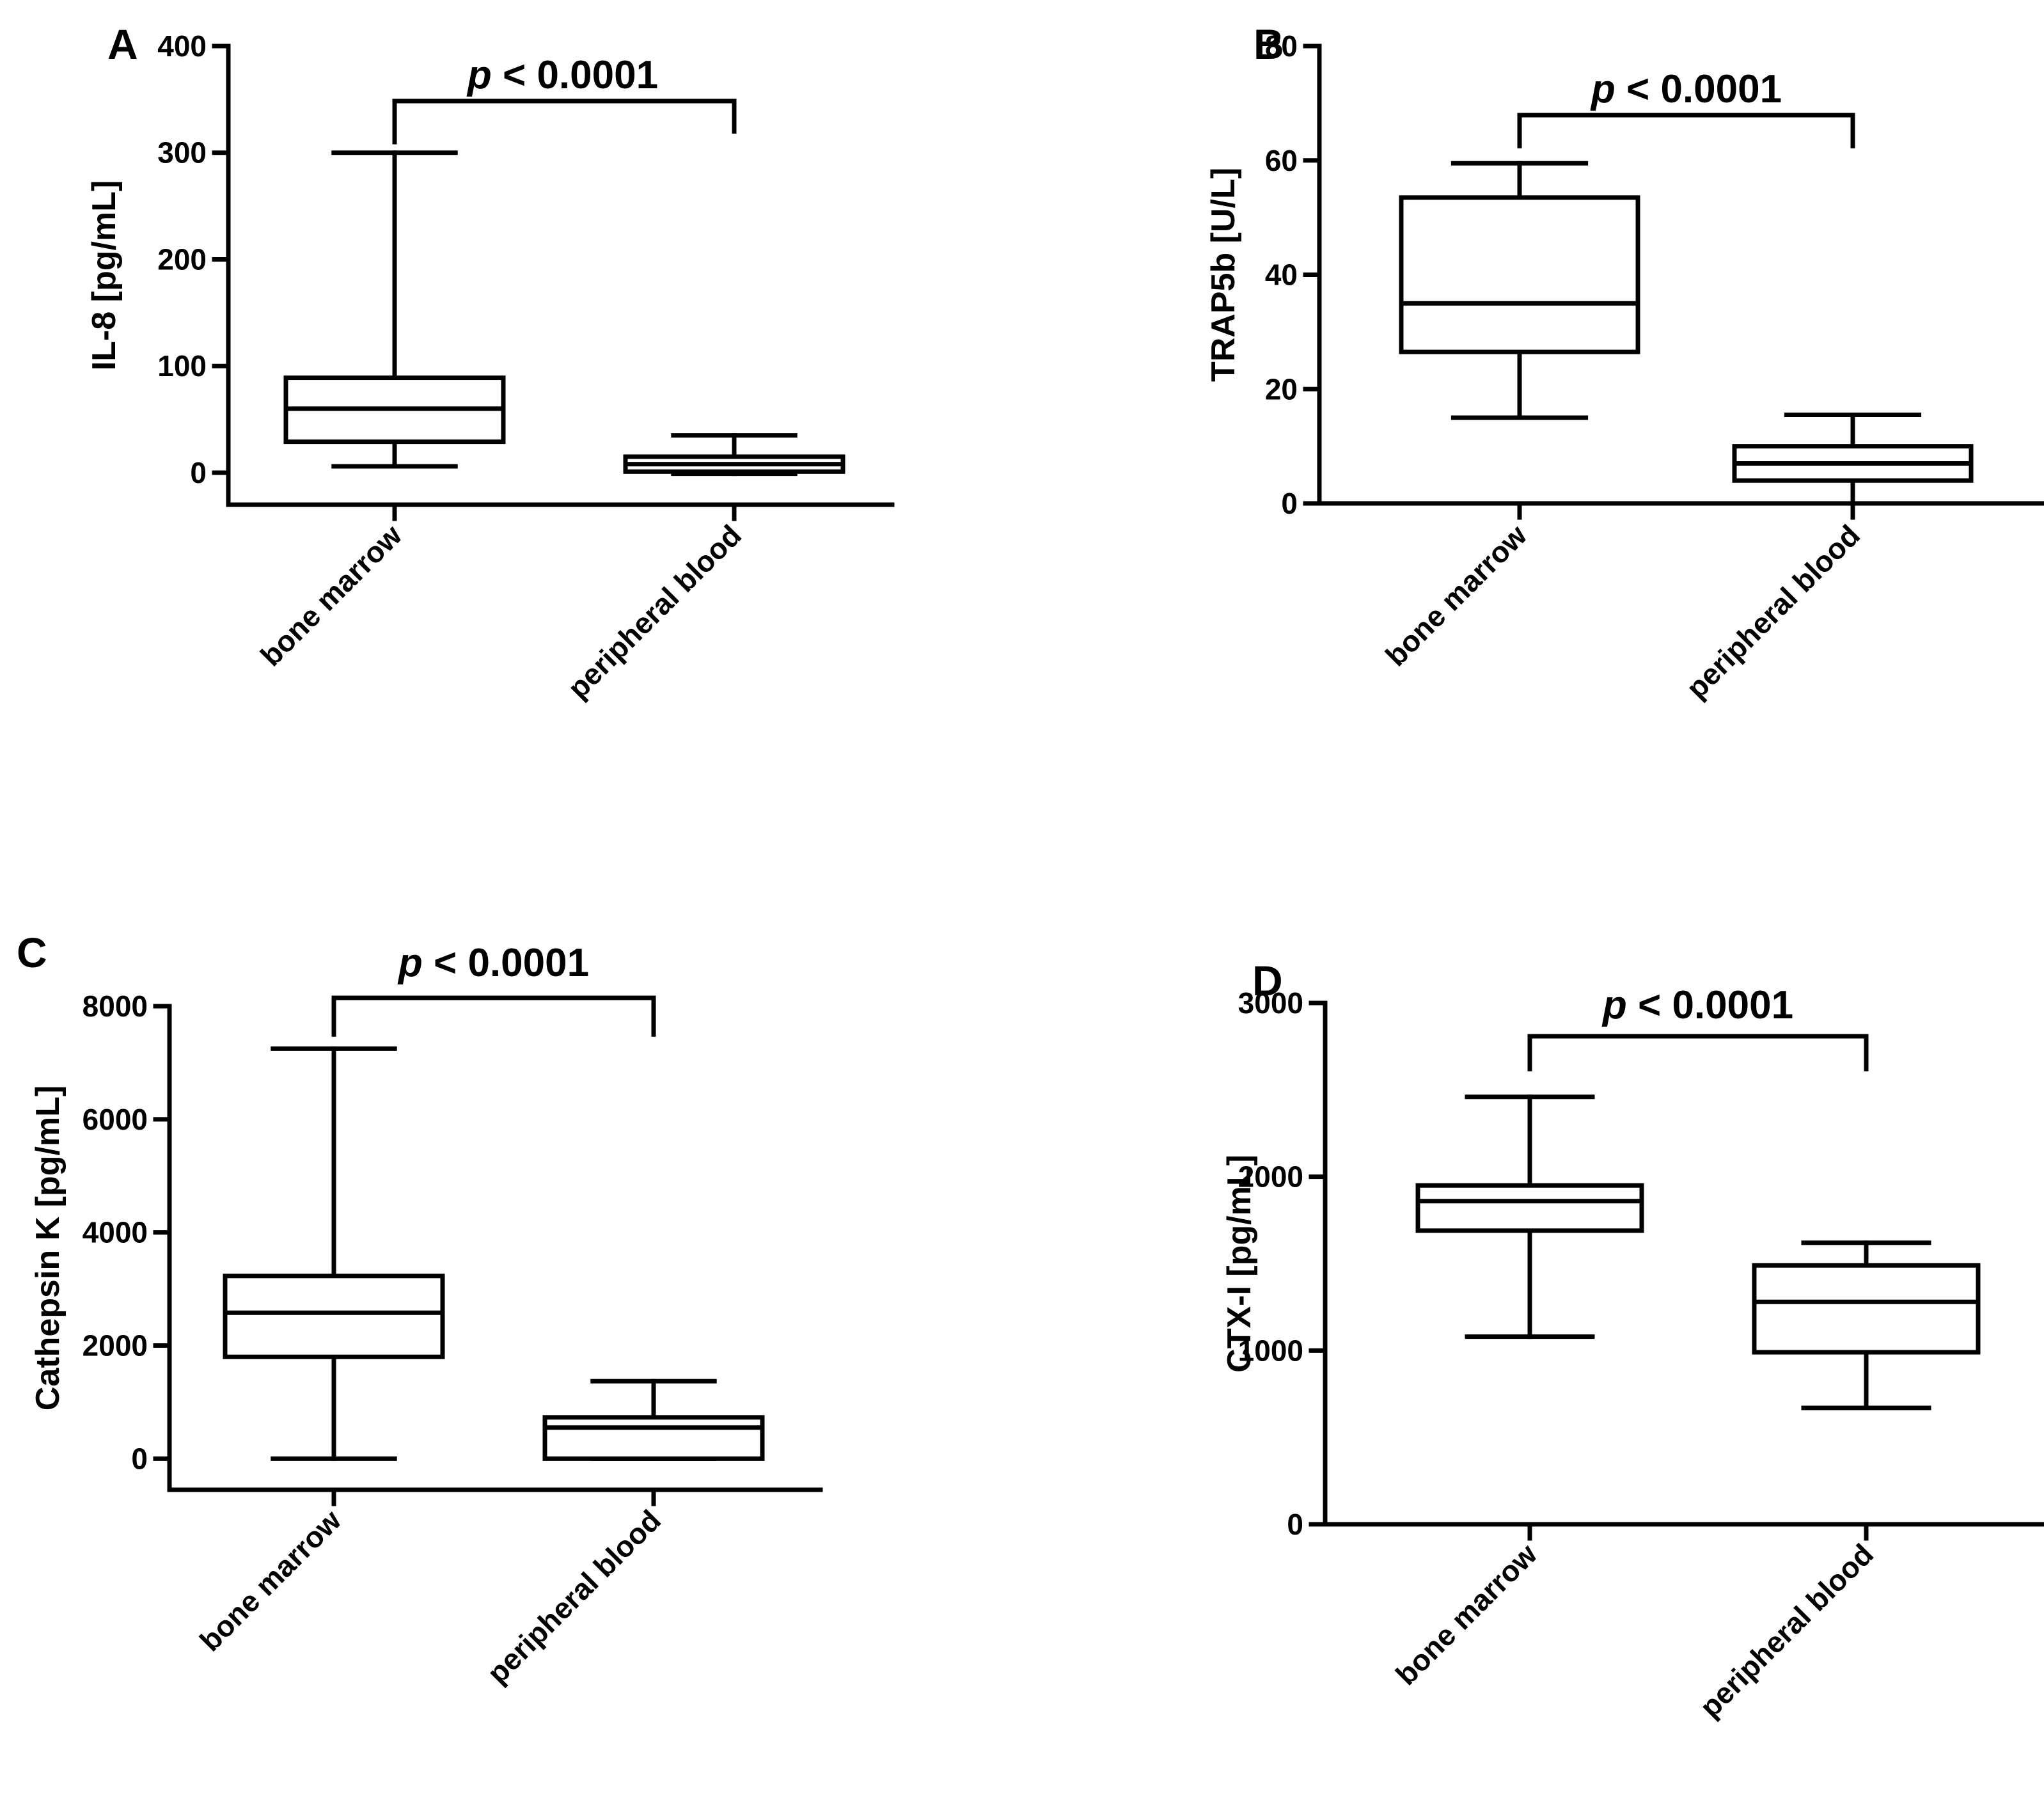 This screenshot has width=2044, height=1800. Describe the element at coordinates (104, 275) in the screenshot. I see `y-axis-label: IL-8 [pg/mL]` at that location.